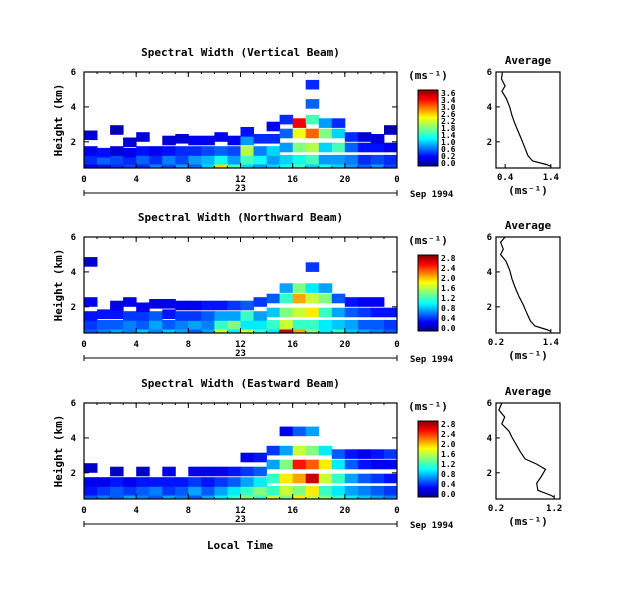 This screenshot has height=598, width=618. What do you see at coordinates (448, 444) in the screenshot?
I see `colorbar-tick-label: 2.0` at bounding box center [448, 444].